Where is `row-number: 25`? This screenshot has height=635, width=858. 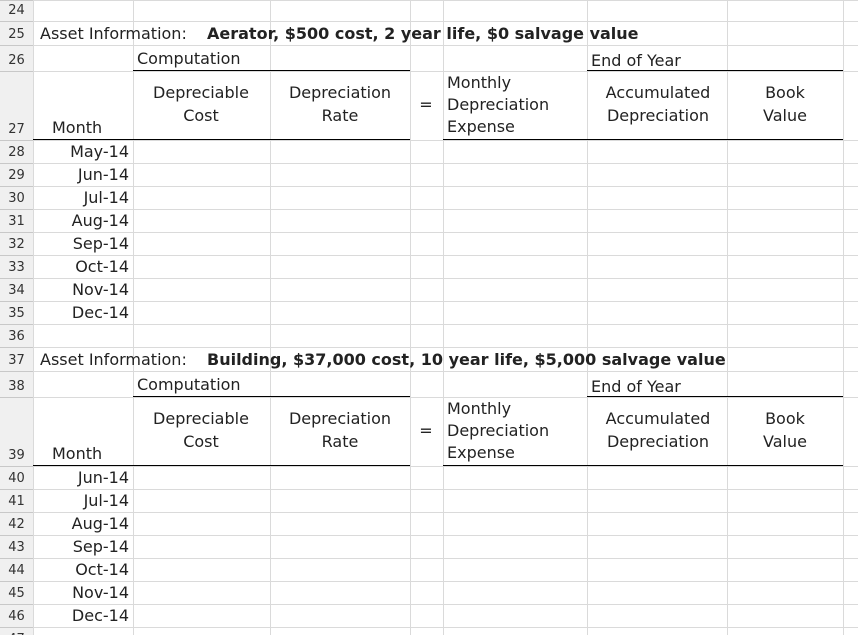
row-number: 25 is located at coordinates (16, 34).